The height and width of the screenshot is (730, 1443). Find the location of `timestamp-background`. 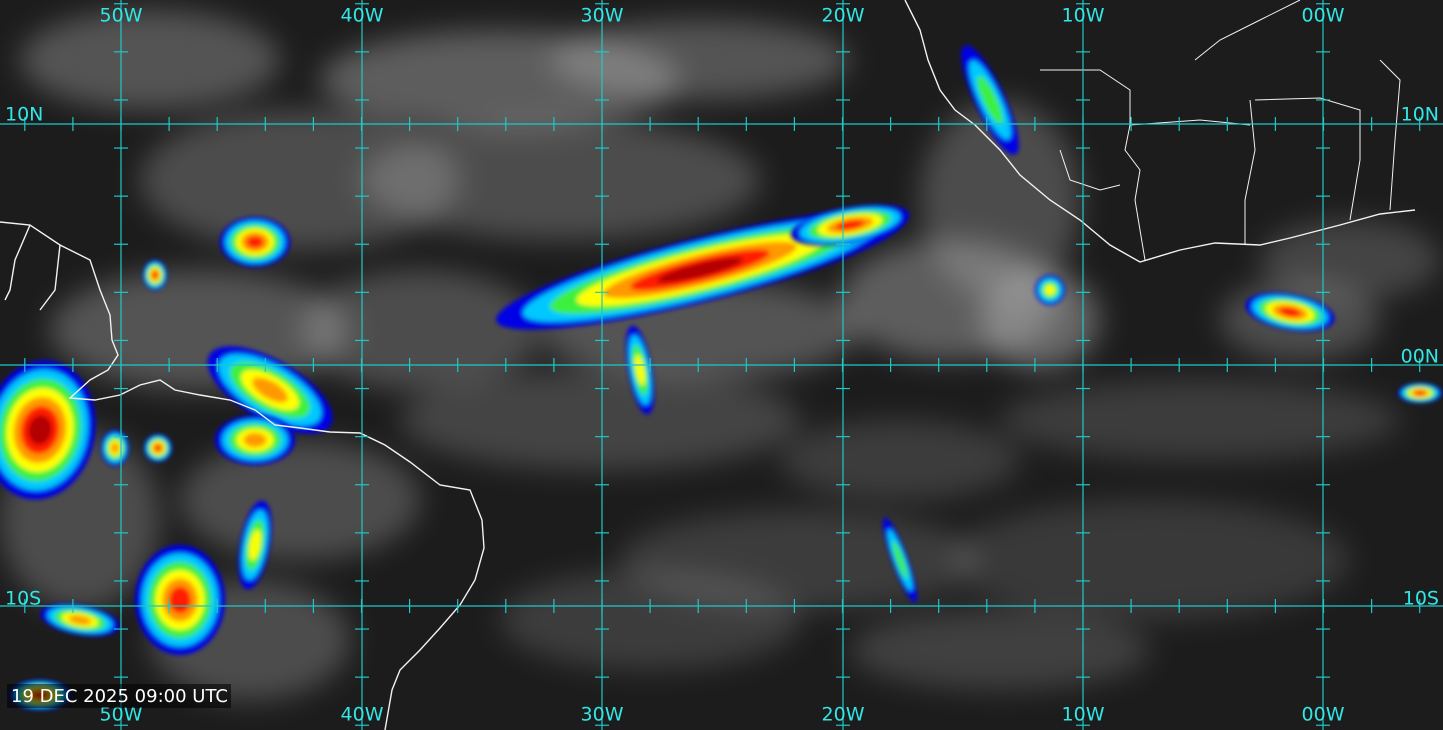

timestamp-background is located at coordinates (119, 696).